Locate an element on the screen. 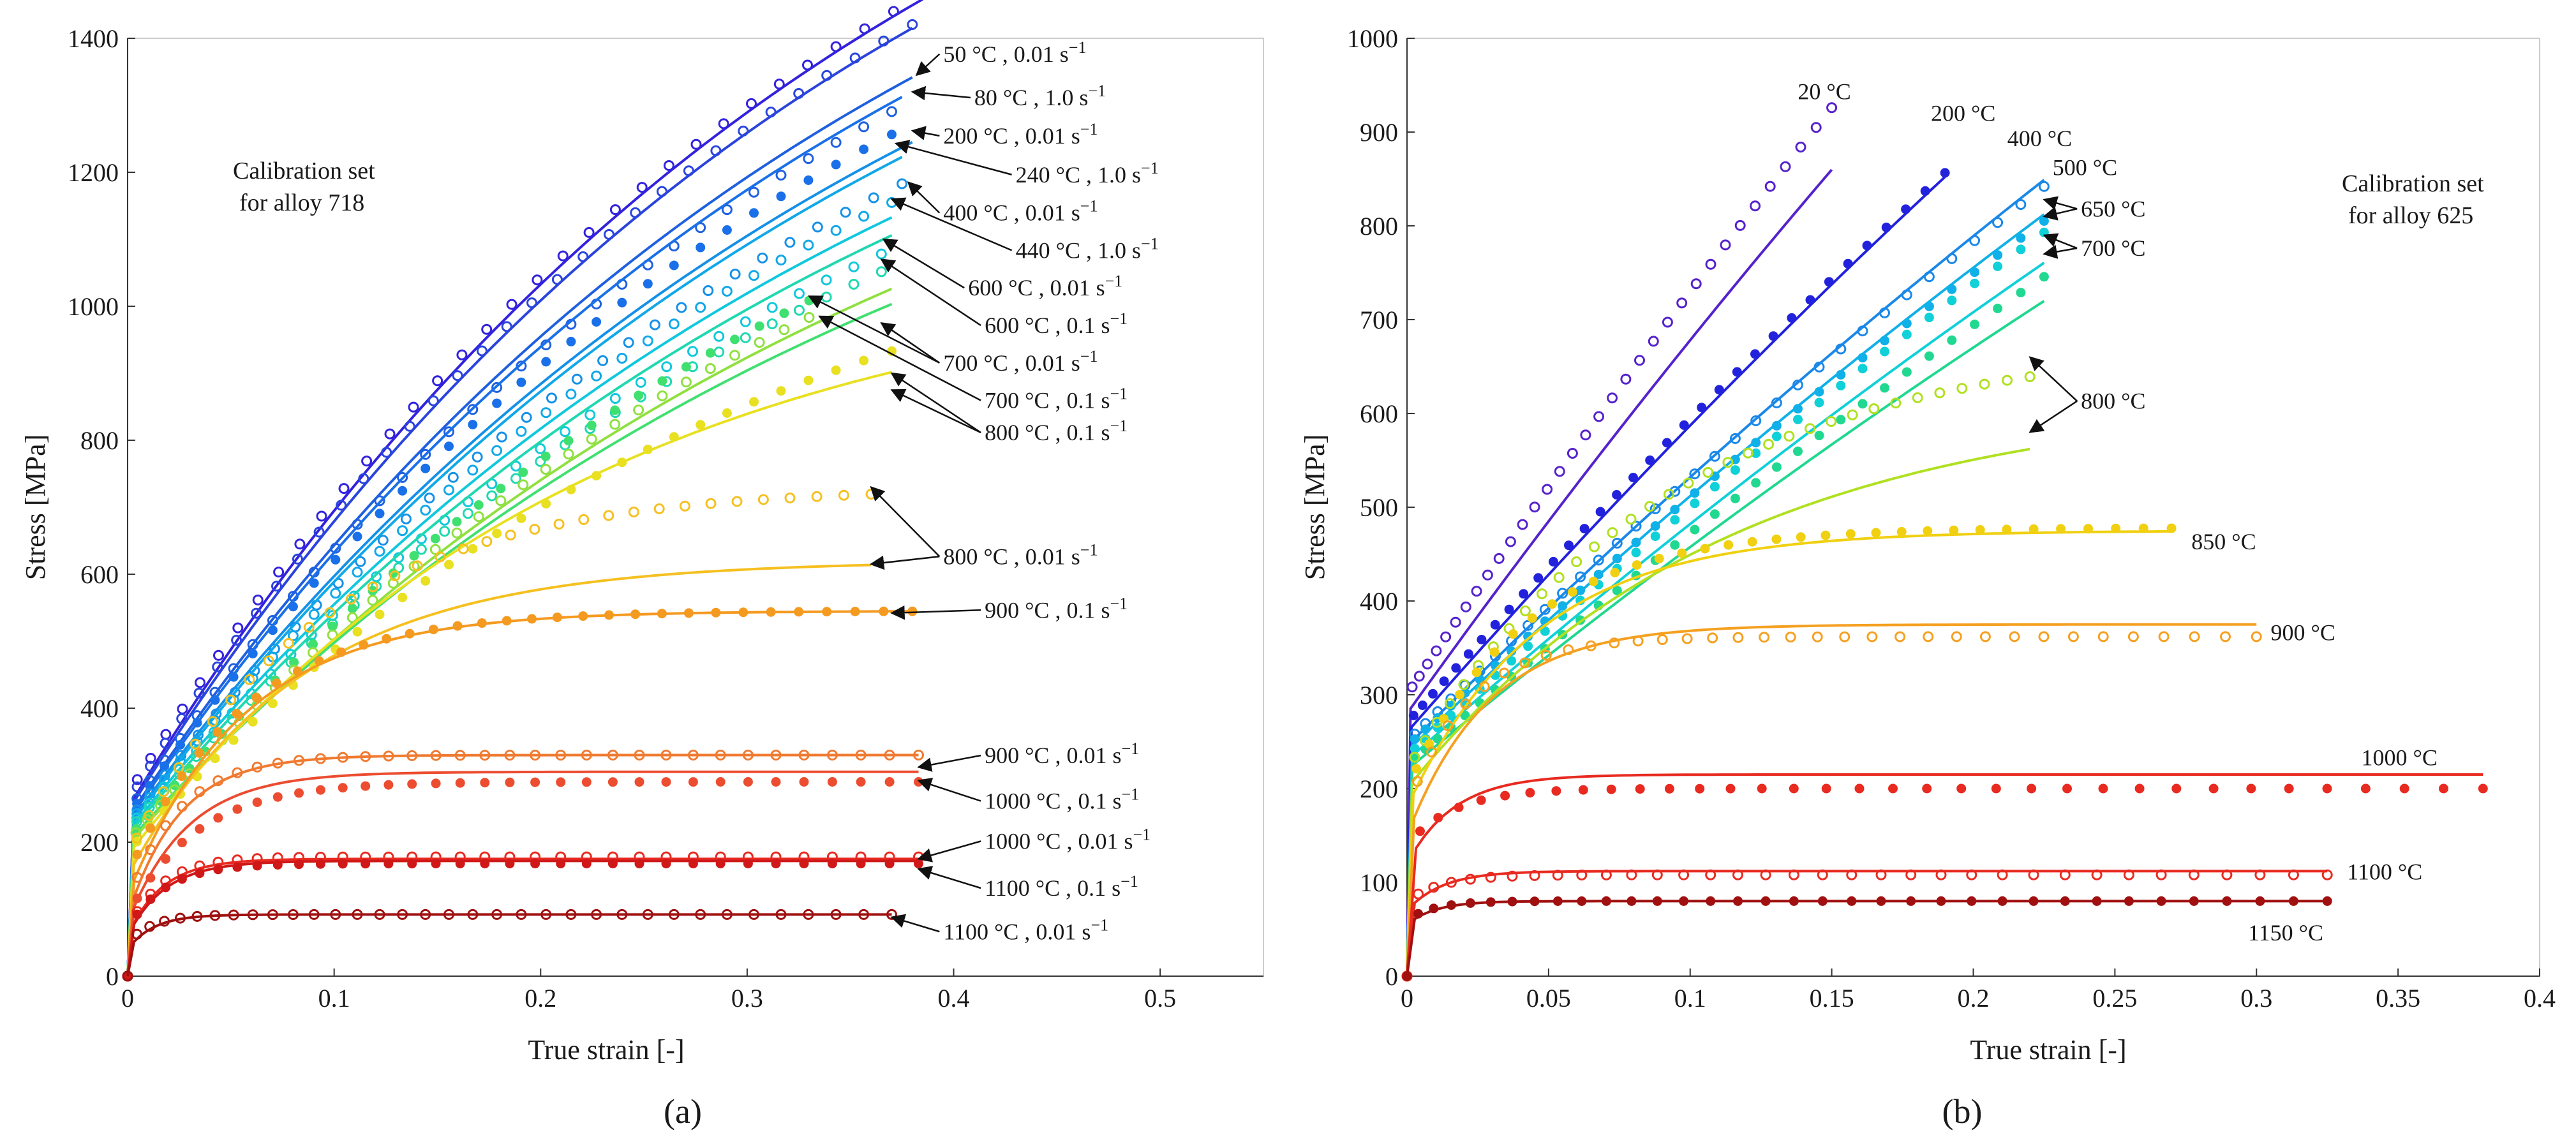  x-tick-label: 0.4 is located at coordinates (954, 999).